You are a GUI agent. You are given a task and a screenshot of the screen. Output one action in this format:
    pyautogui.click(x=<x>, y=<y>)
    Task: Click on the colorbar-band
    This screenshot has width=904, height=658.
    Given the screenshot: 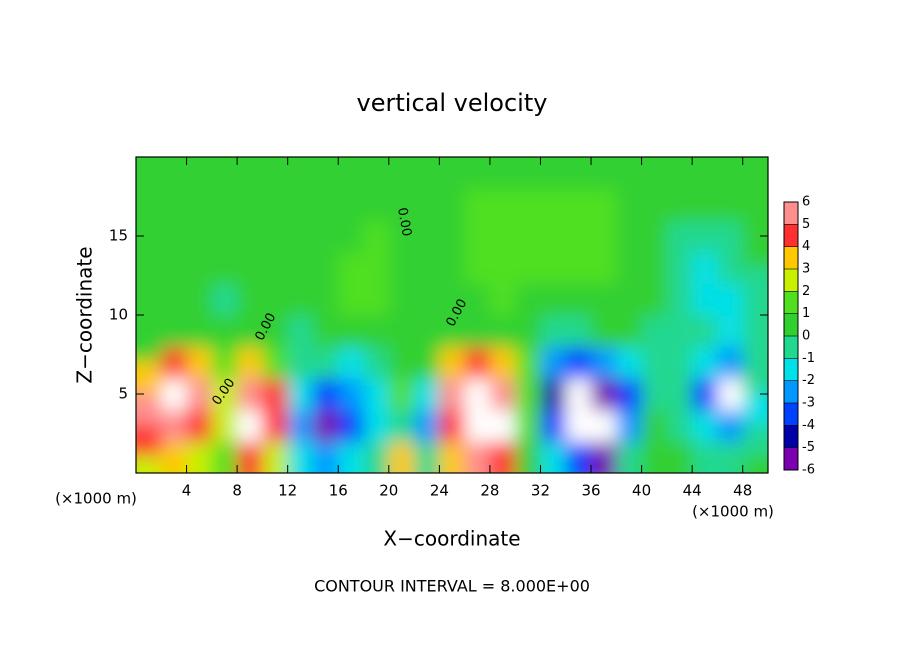 What is the action you would take?
    pyautogui.click(x=791, y=213)
    